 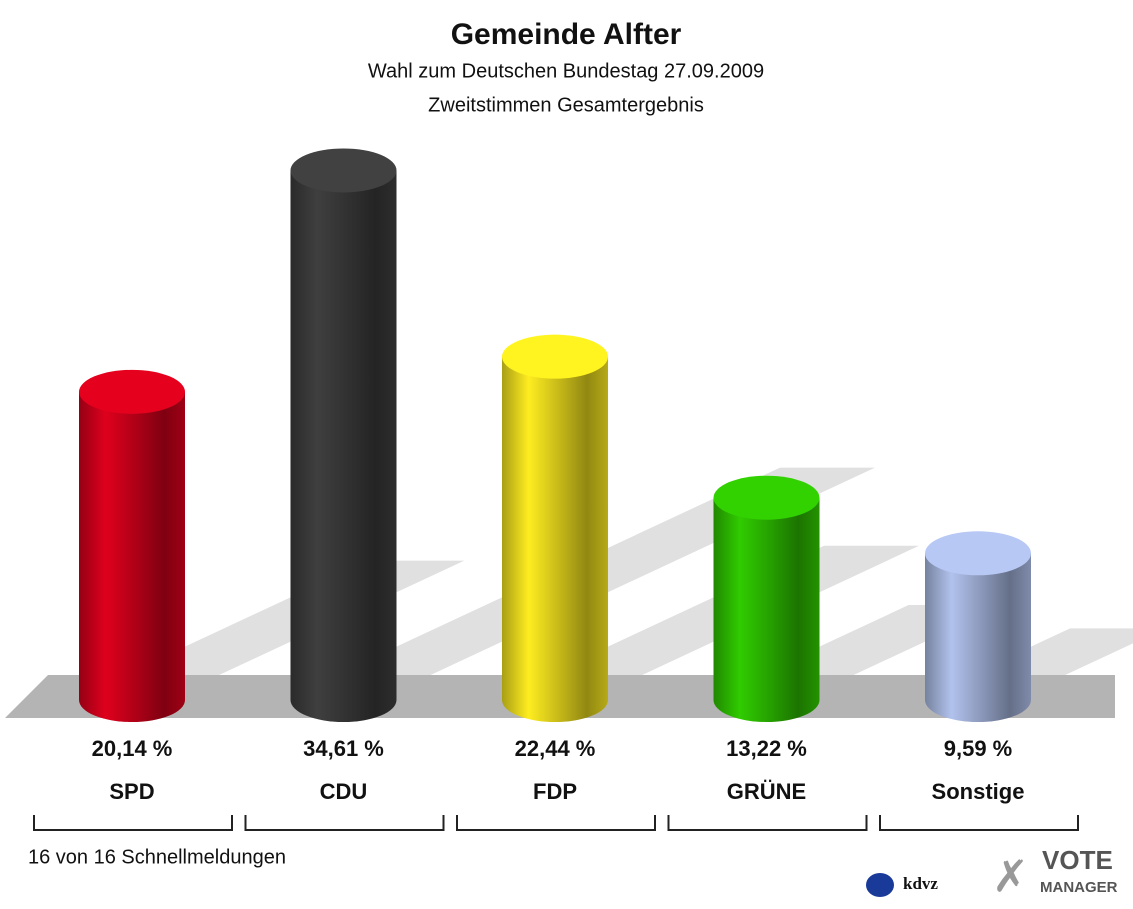 I want to click on x-tick-label: SPD, so click(x=131, y=791).